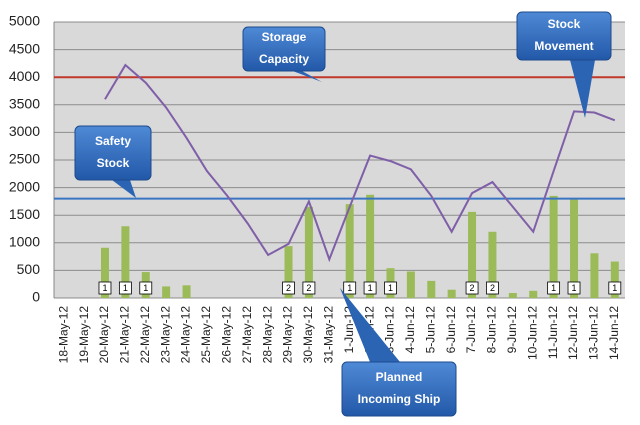 This screenshot has height=425, width=640. Describe the element at coordinates (308, 335) in the screenshot. I see `x-tick-label: 30-May-12` at that location.